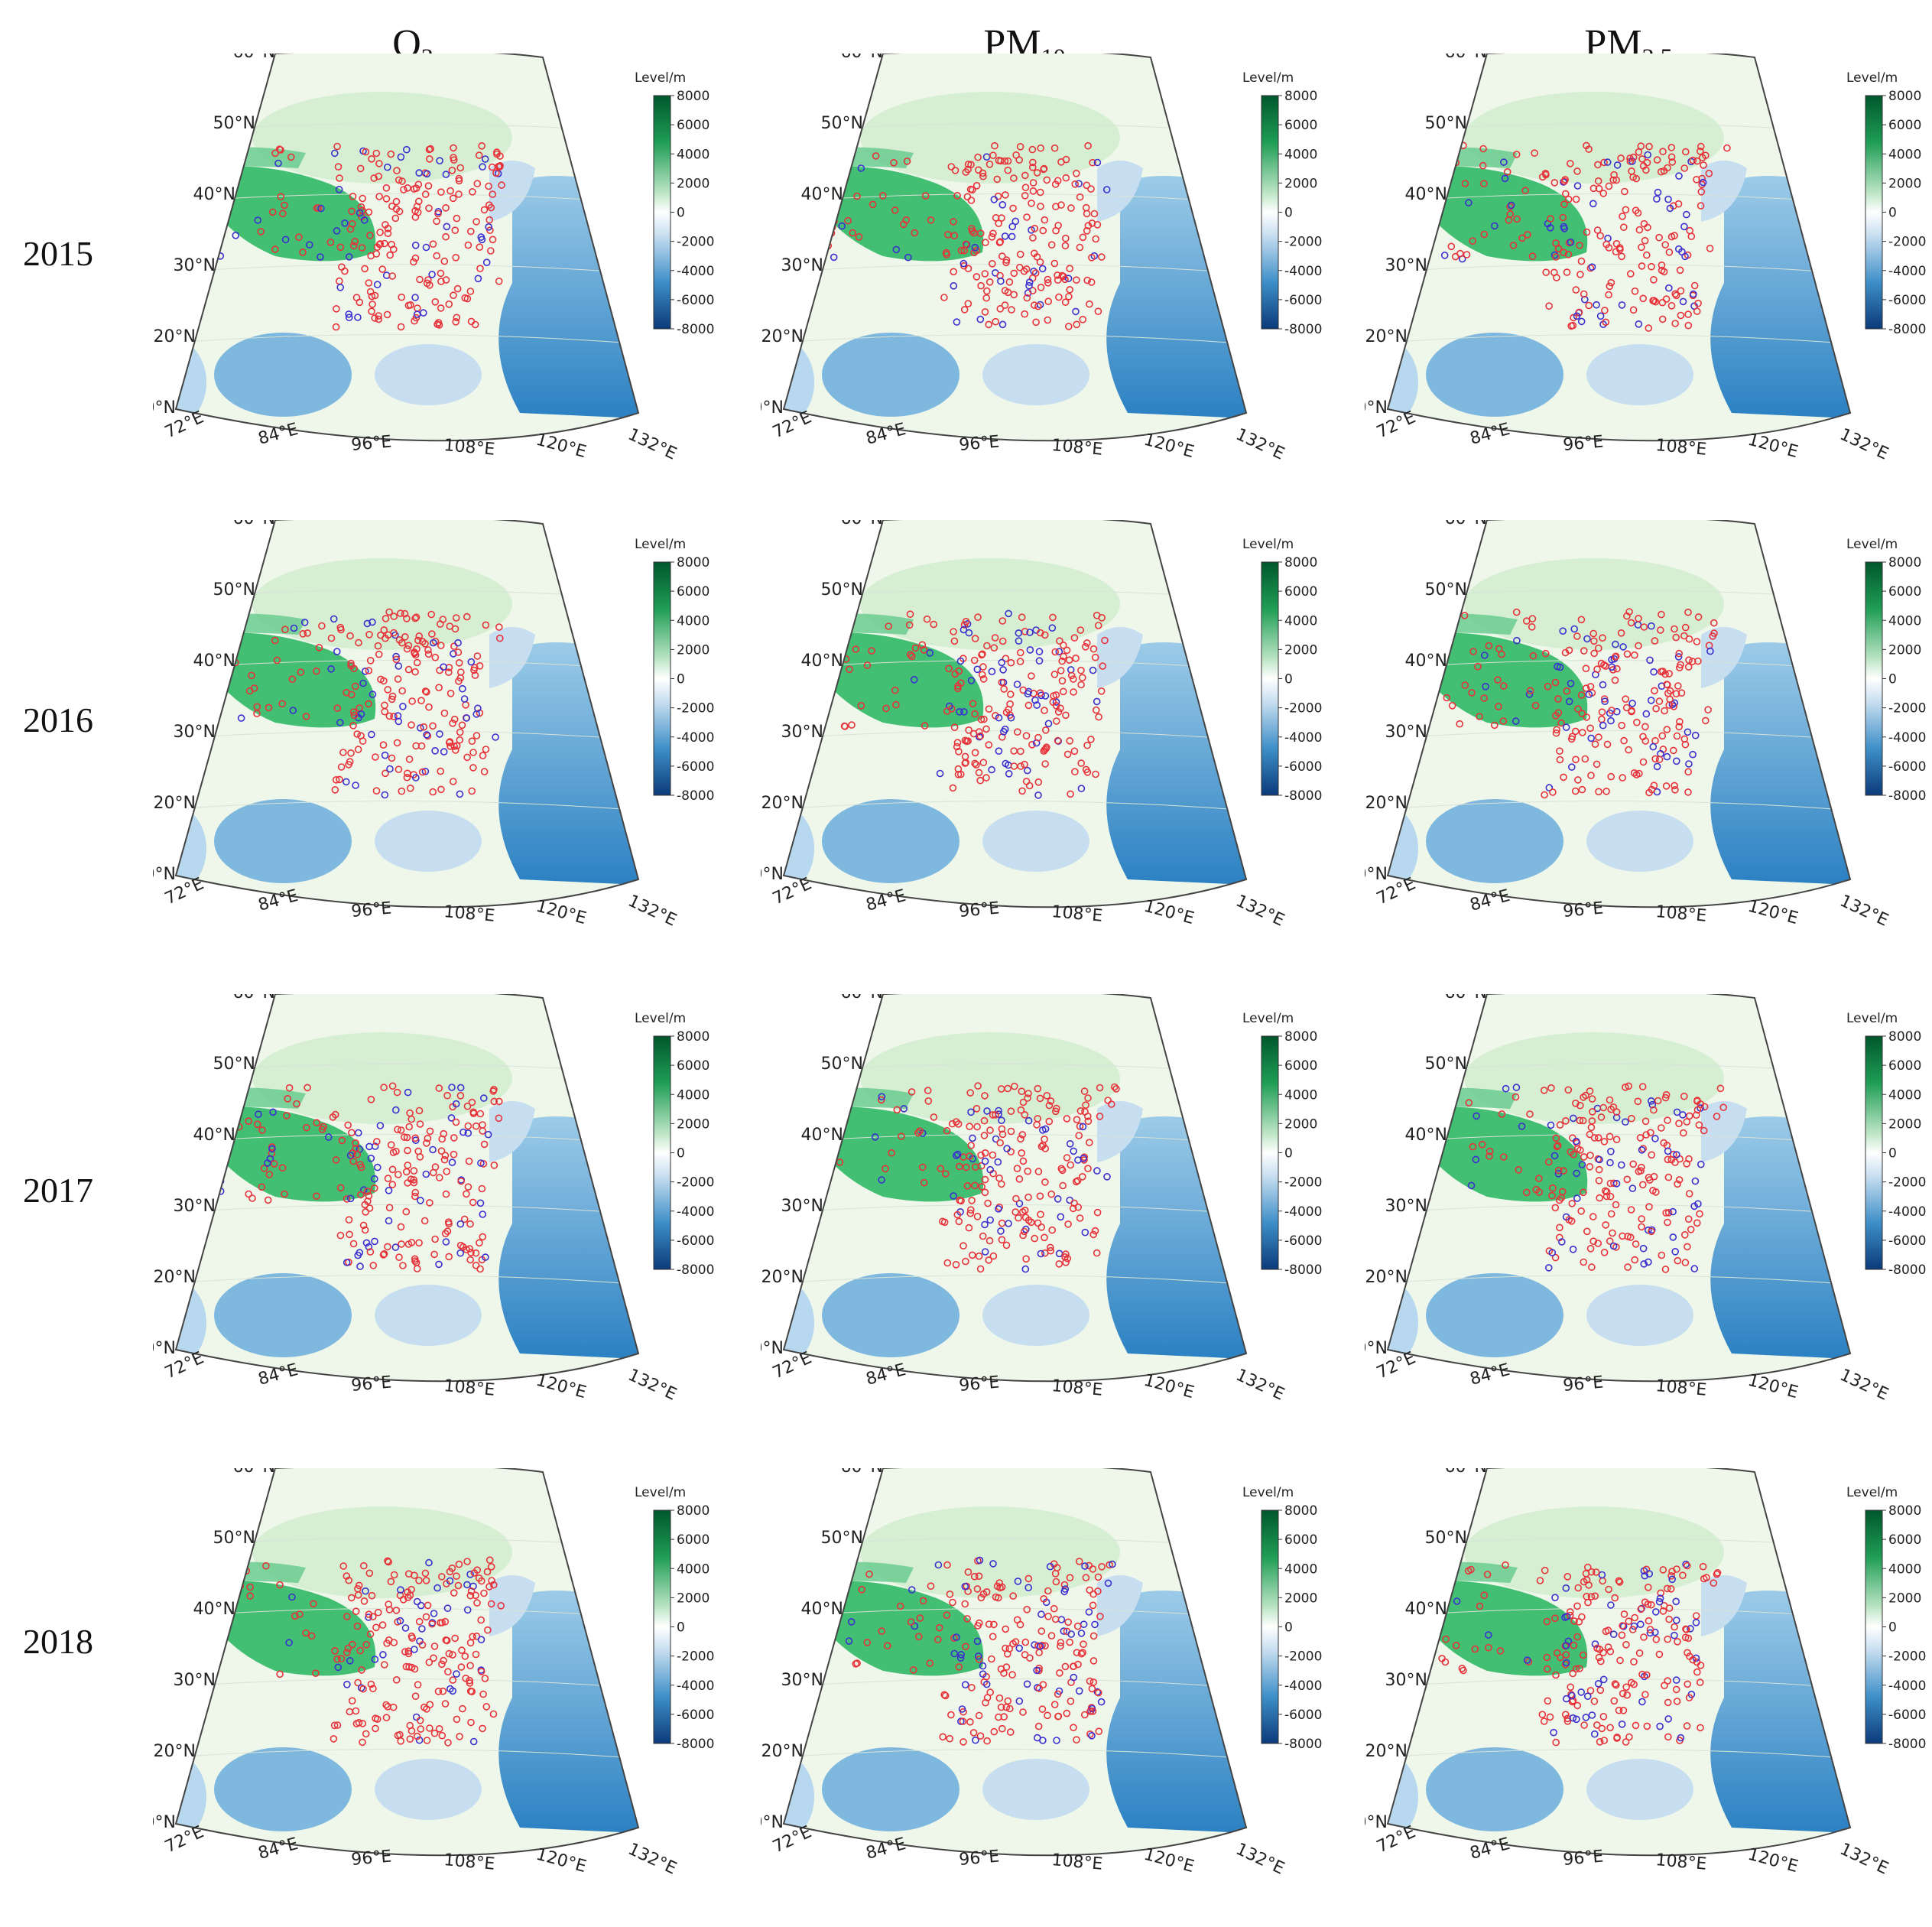  What do you see at coordinates (382, 138) in the screenshot?
I see `mongolia-plateau` at bounding box center [382, 138].